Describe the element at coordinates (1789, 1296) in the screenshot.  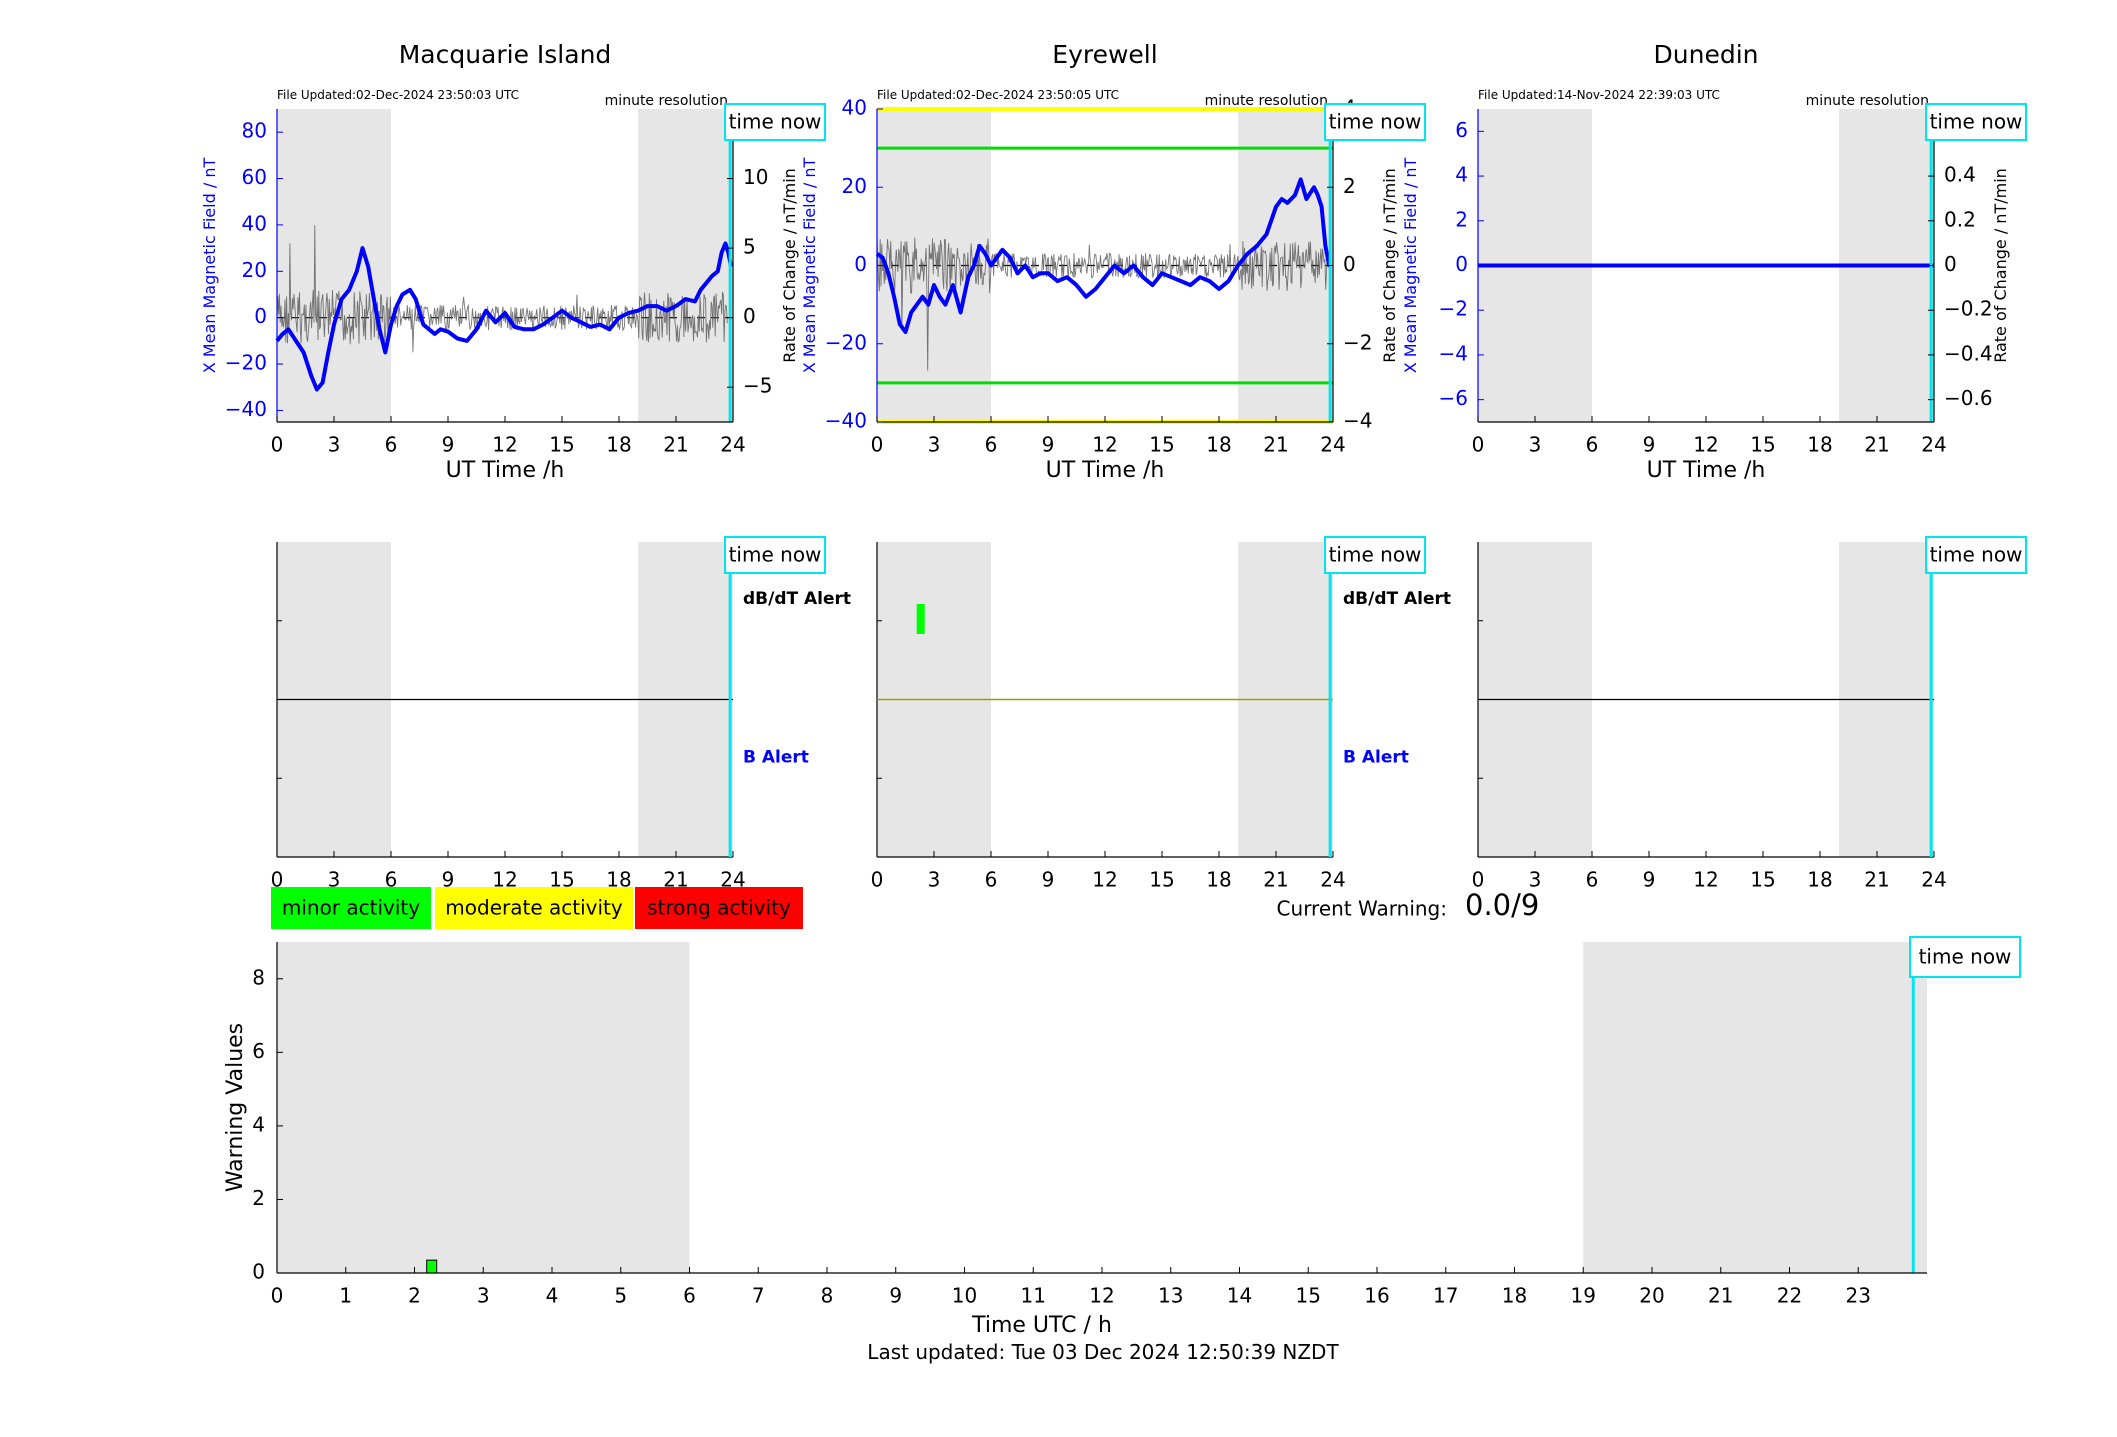
I see `x-tick-label: 22` at that location.